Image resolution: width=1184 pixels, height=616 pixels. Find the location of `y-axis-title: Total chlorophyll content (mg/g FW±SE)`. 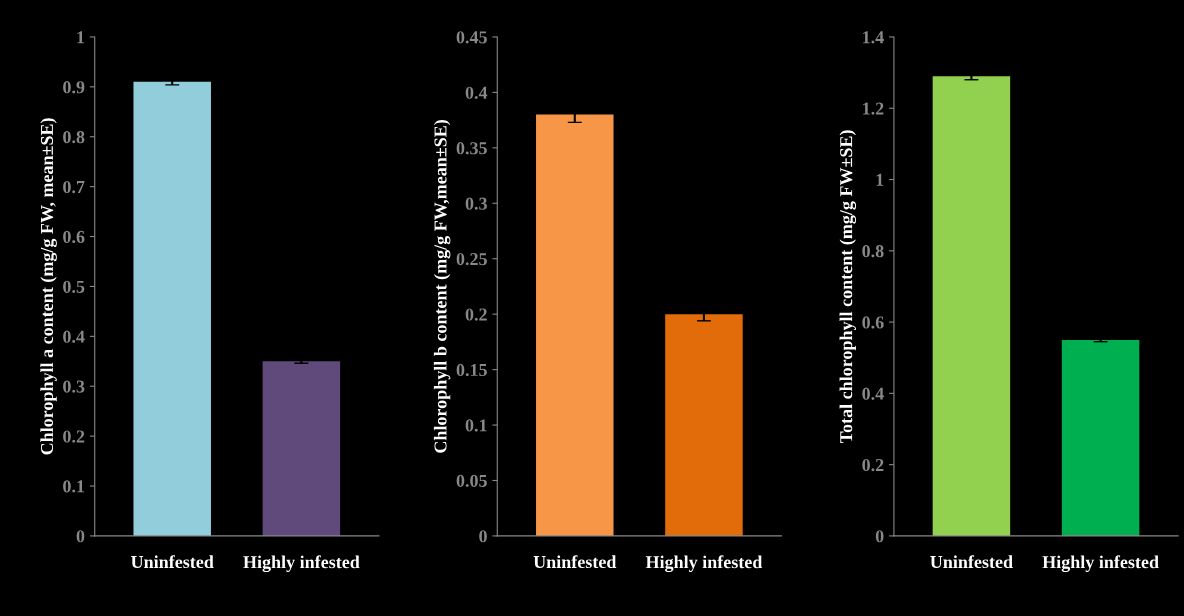

y-axis-title: Total chlorophyll content (mg/g FW±SE) is located at coordinates (848, 287).